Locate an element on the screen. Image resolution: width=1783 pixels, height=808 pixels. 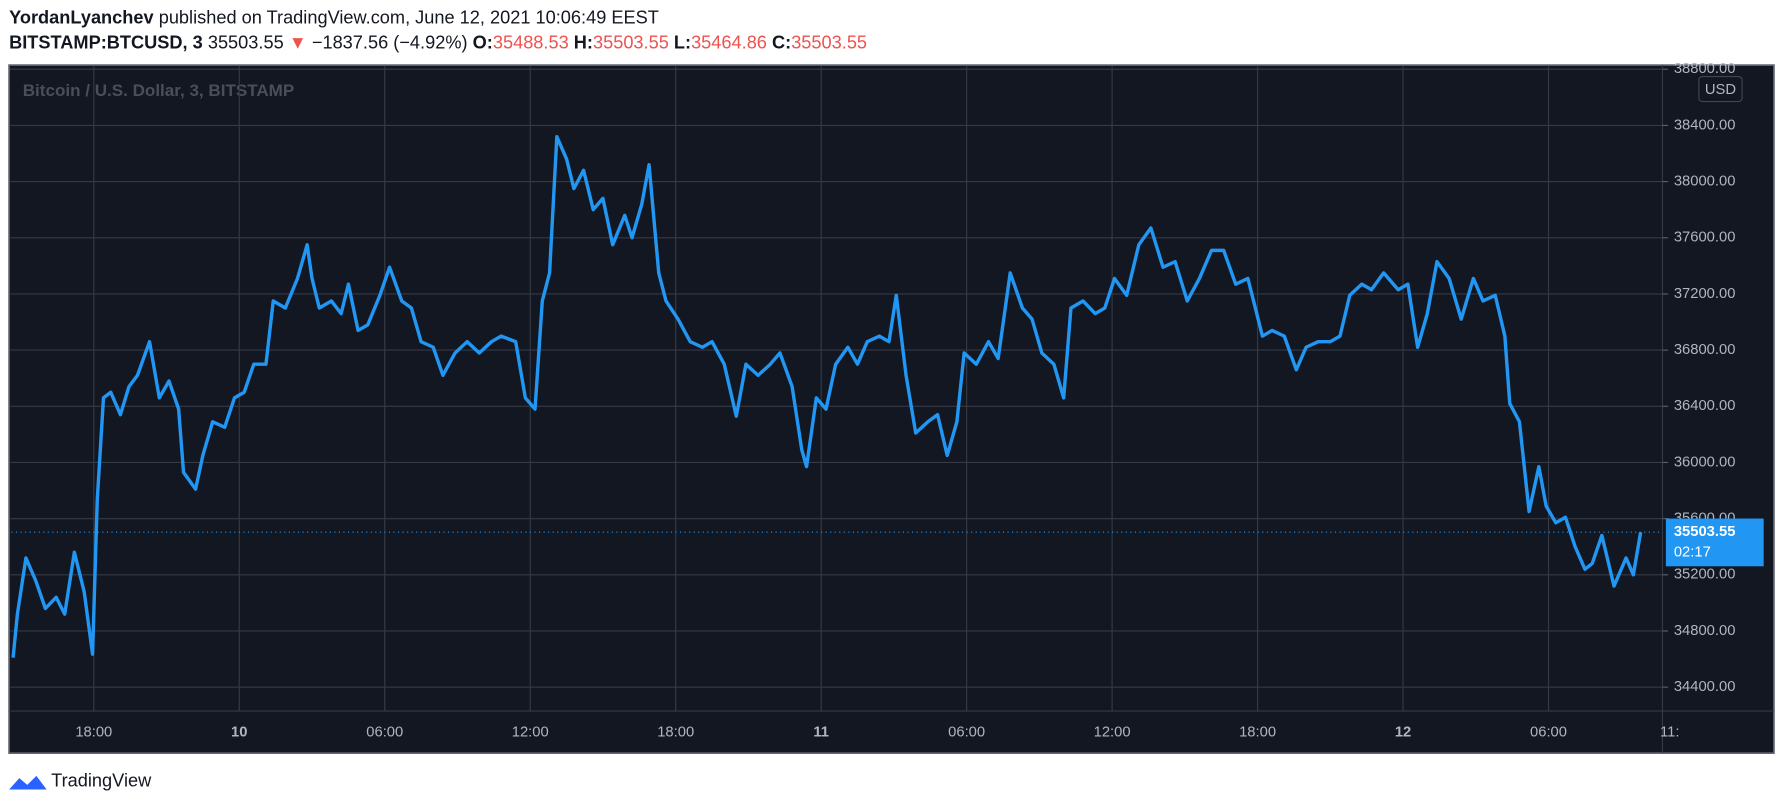
c-label: C: is located at coordinates (781, 42).